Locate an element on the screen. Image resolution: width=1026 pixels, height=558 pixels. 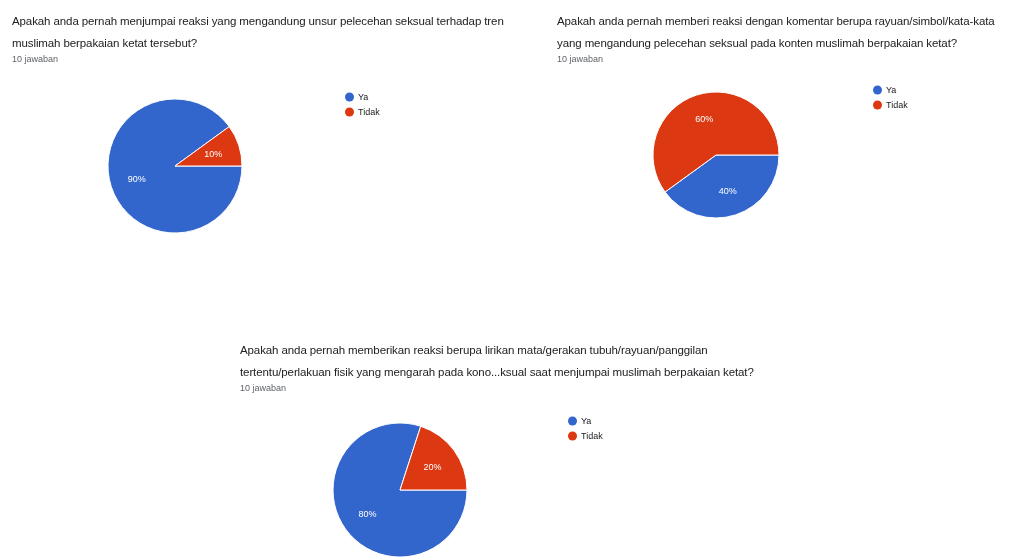
chart-title: Apakah anda pernah memberi reaksi dengan komentar berupa rayuan/simbol/kata-kata yang mengandung pelecehan seksual pada konten muslimah berpakaian ketat? is located at coordinates (776, 32).